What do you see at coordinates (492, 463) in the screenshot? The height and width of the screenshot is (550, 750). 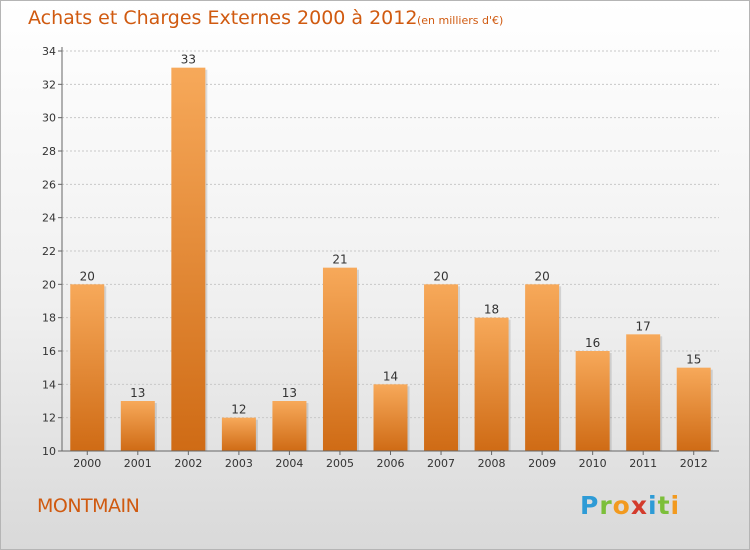 I see `x-tick-label: 2008` at bounding box center [492, 463].